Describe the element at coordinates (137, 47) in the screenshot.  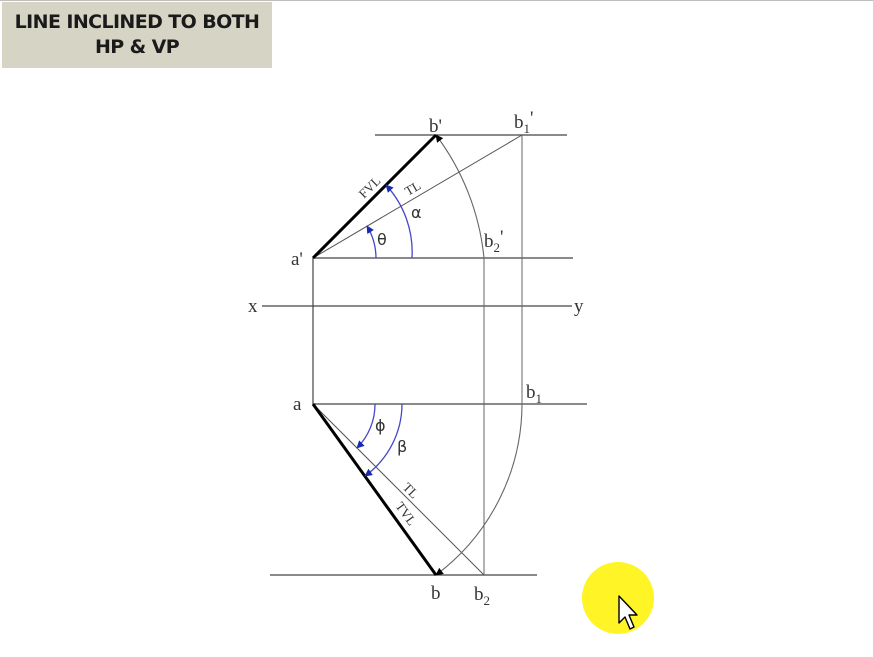
I see `title-line-2: HP & VP` at that location.